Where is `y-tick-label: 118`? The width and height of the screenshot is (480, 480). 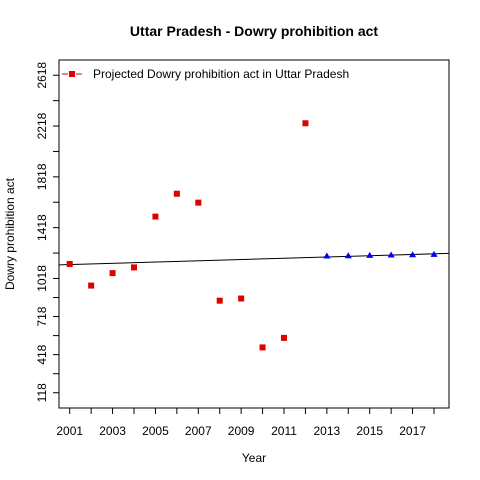 y-tick-label: 118 is located at coordinates (42, 392).